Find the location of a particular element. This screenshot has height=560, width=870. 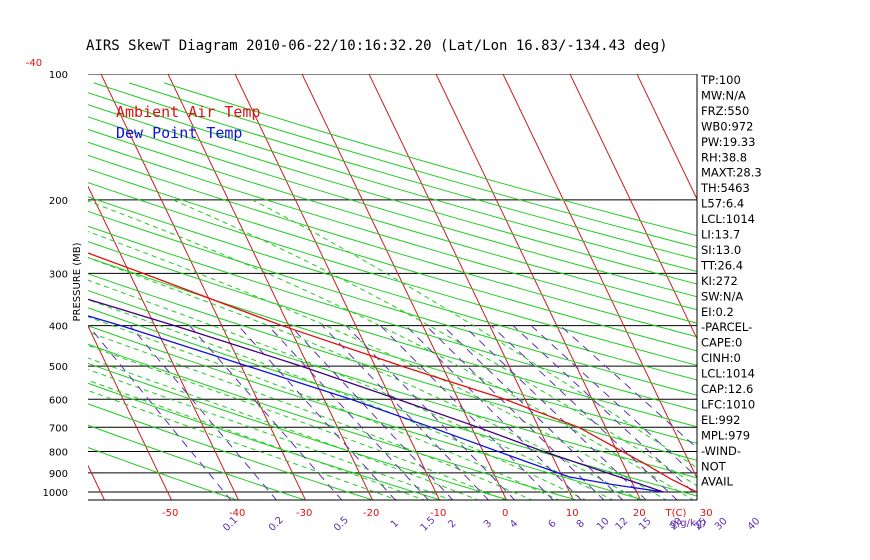

top-axis-tick-label: -40 is located at coordinates (34, 63).